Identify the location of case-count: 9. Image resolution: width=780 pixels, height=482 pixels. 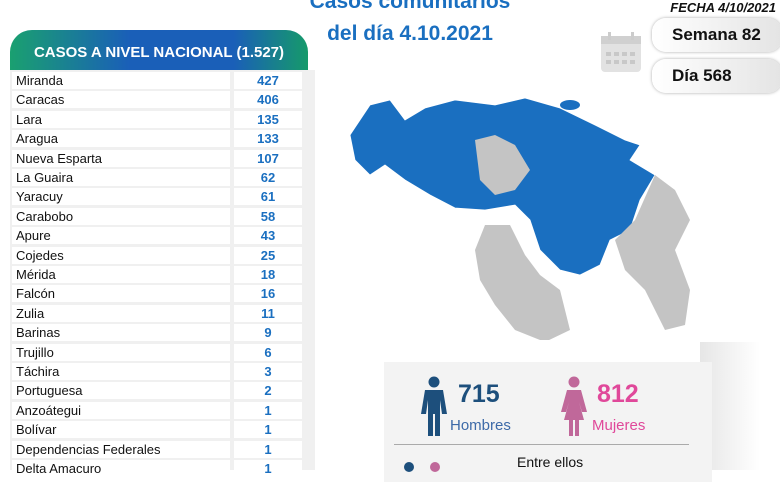
(268, 333).